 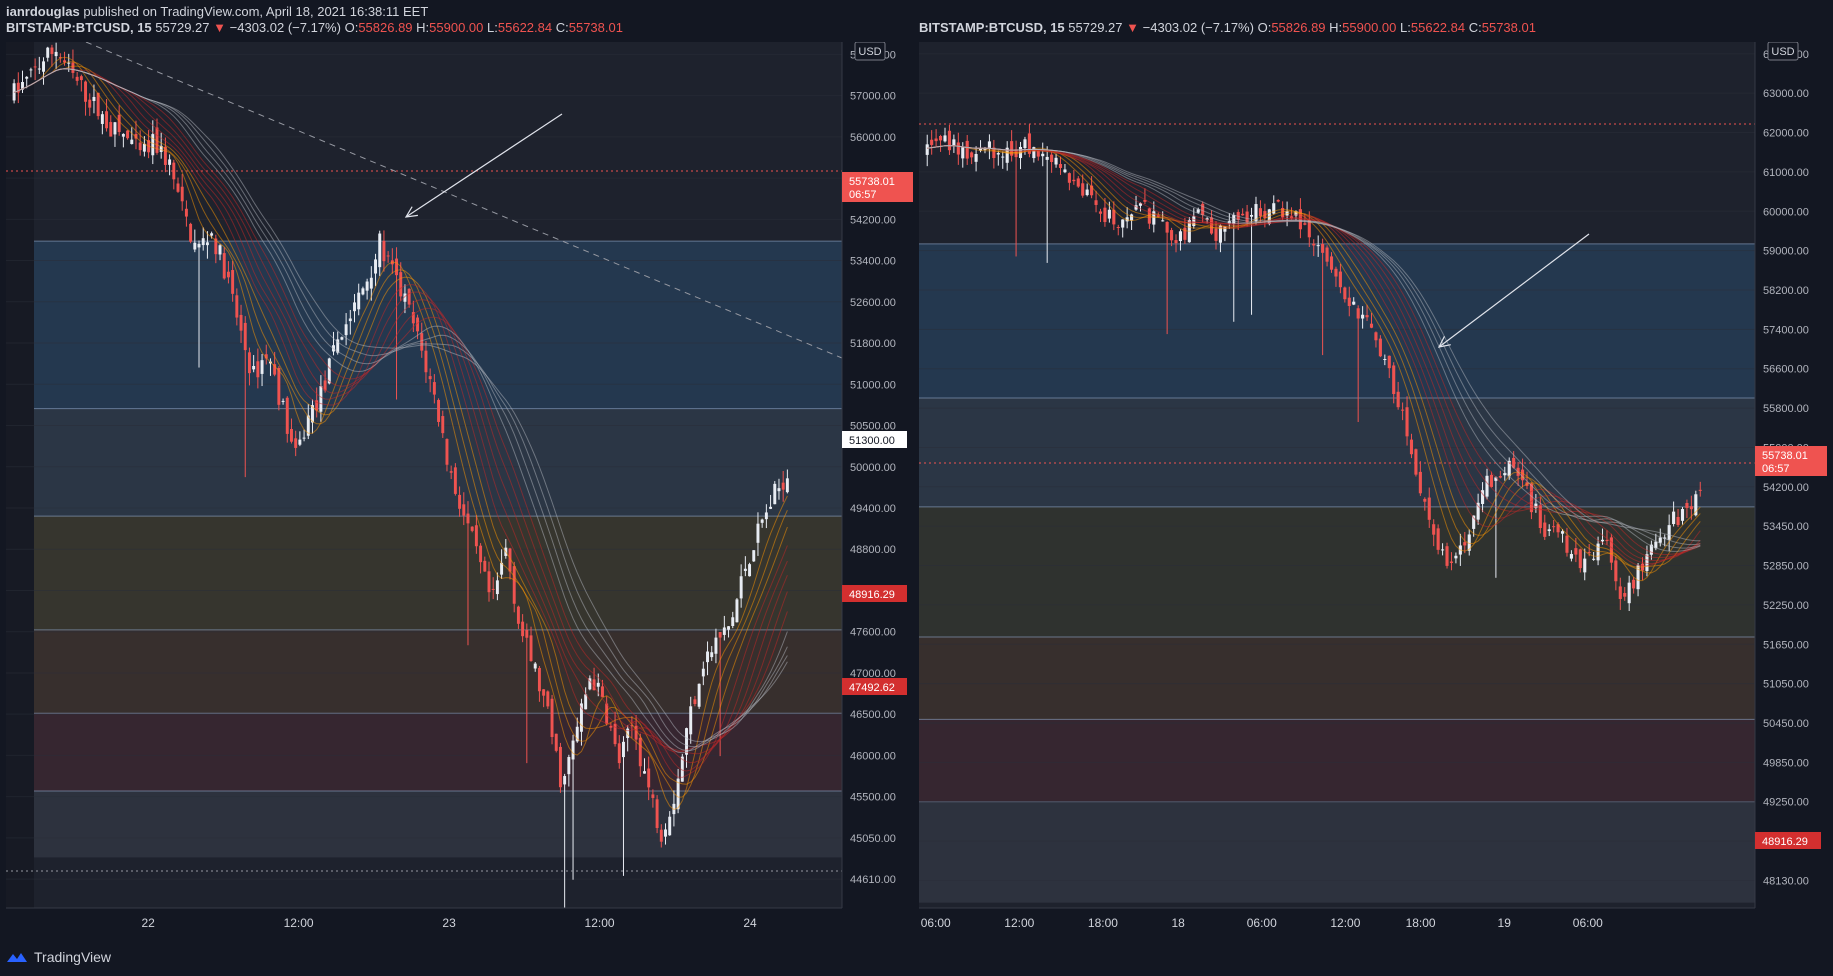 I want to click on tradingview-brand: TradingView, so click(x=58, y=957).